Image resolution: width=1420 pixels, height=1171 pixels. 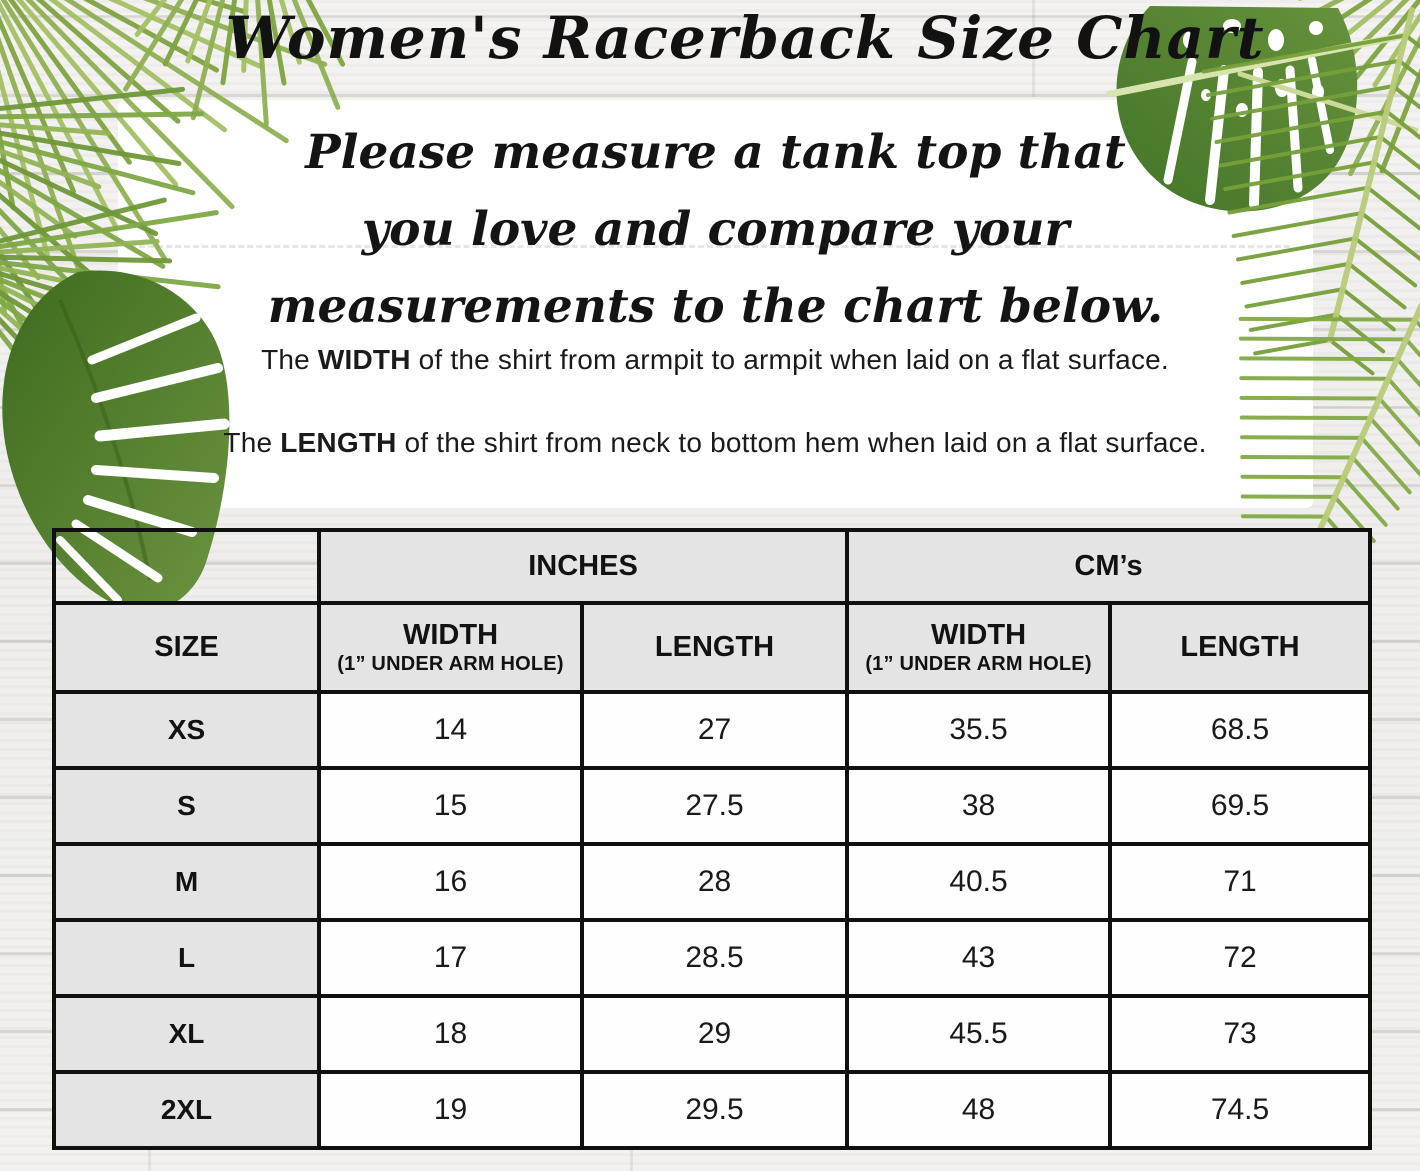 What do you see at coordinates (1240, 730) in the screenshot?
I see `cm-length-value: 68.5` at bounding box center [1240, 730].